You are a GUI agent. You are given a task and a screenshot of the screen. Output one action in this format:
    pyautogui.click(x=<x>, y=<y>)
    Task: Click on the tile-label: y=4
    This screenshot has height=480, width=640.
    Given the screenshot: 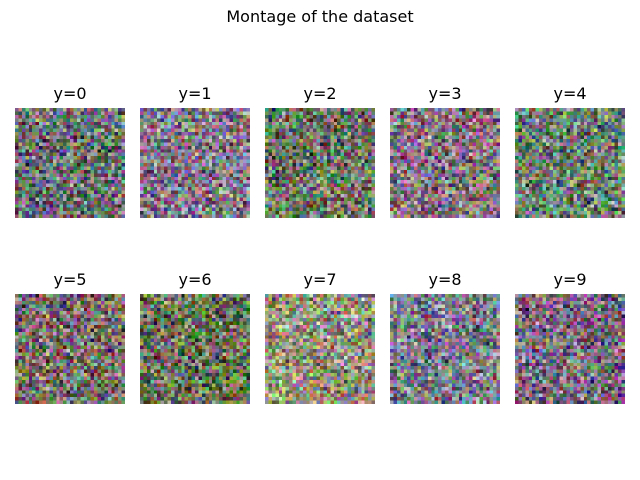 What is the action you would take?
    pyautogui.click(x=570, y=93)
    